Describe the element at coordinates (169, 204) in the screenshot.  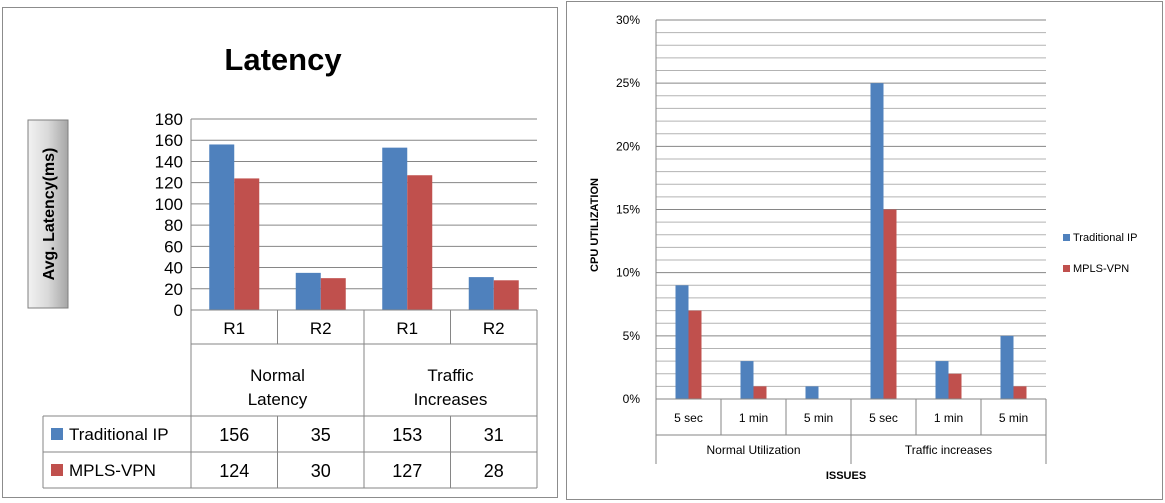
I see `y-tick-label: 100` at that location.